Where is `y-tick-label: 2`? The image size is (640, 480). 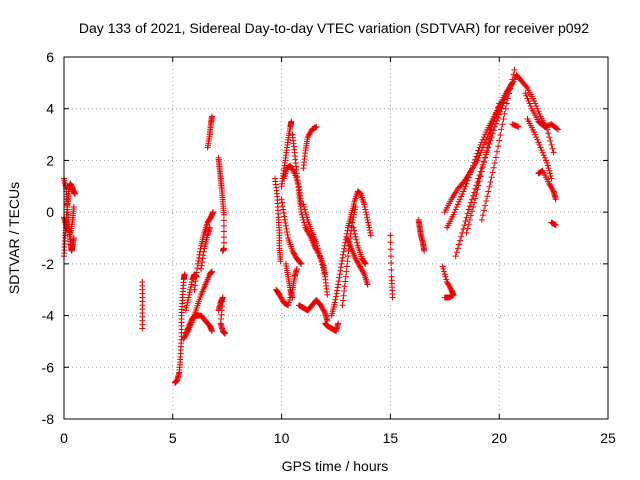 y-tick-label: 2 is located at coordinates (50, 160).